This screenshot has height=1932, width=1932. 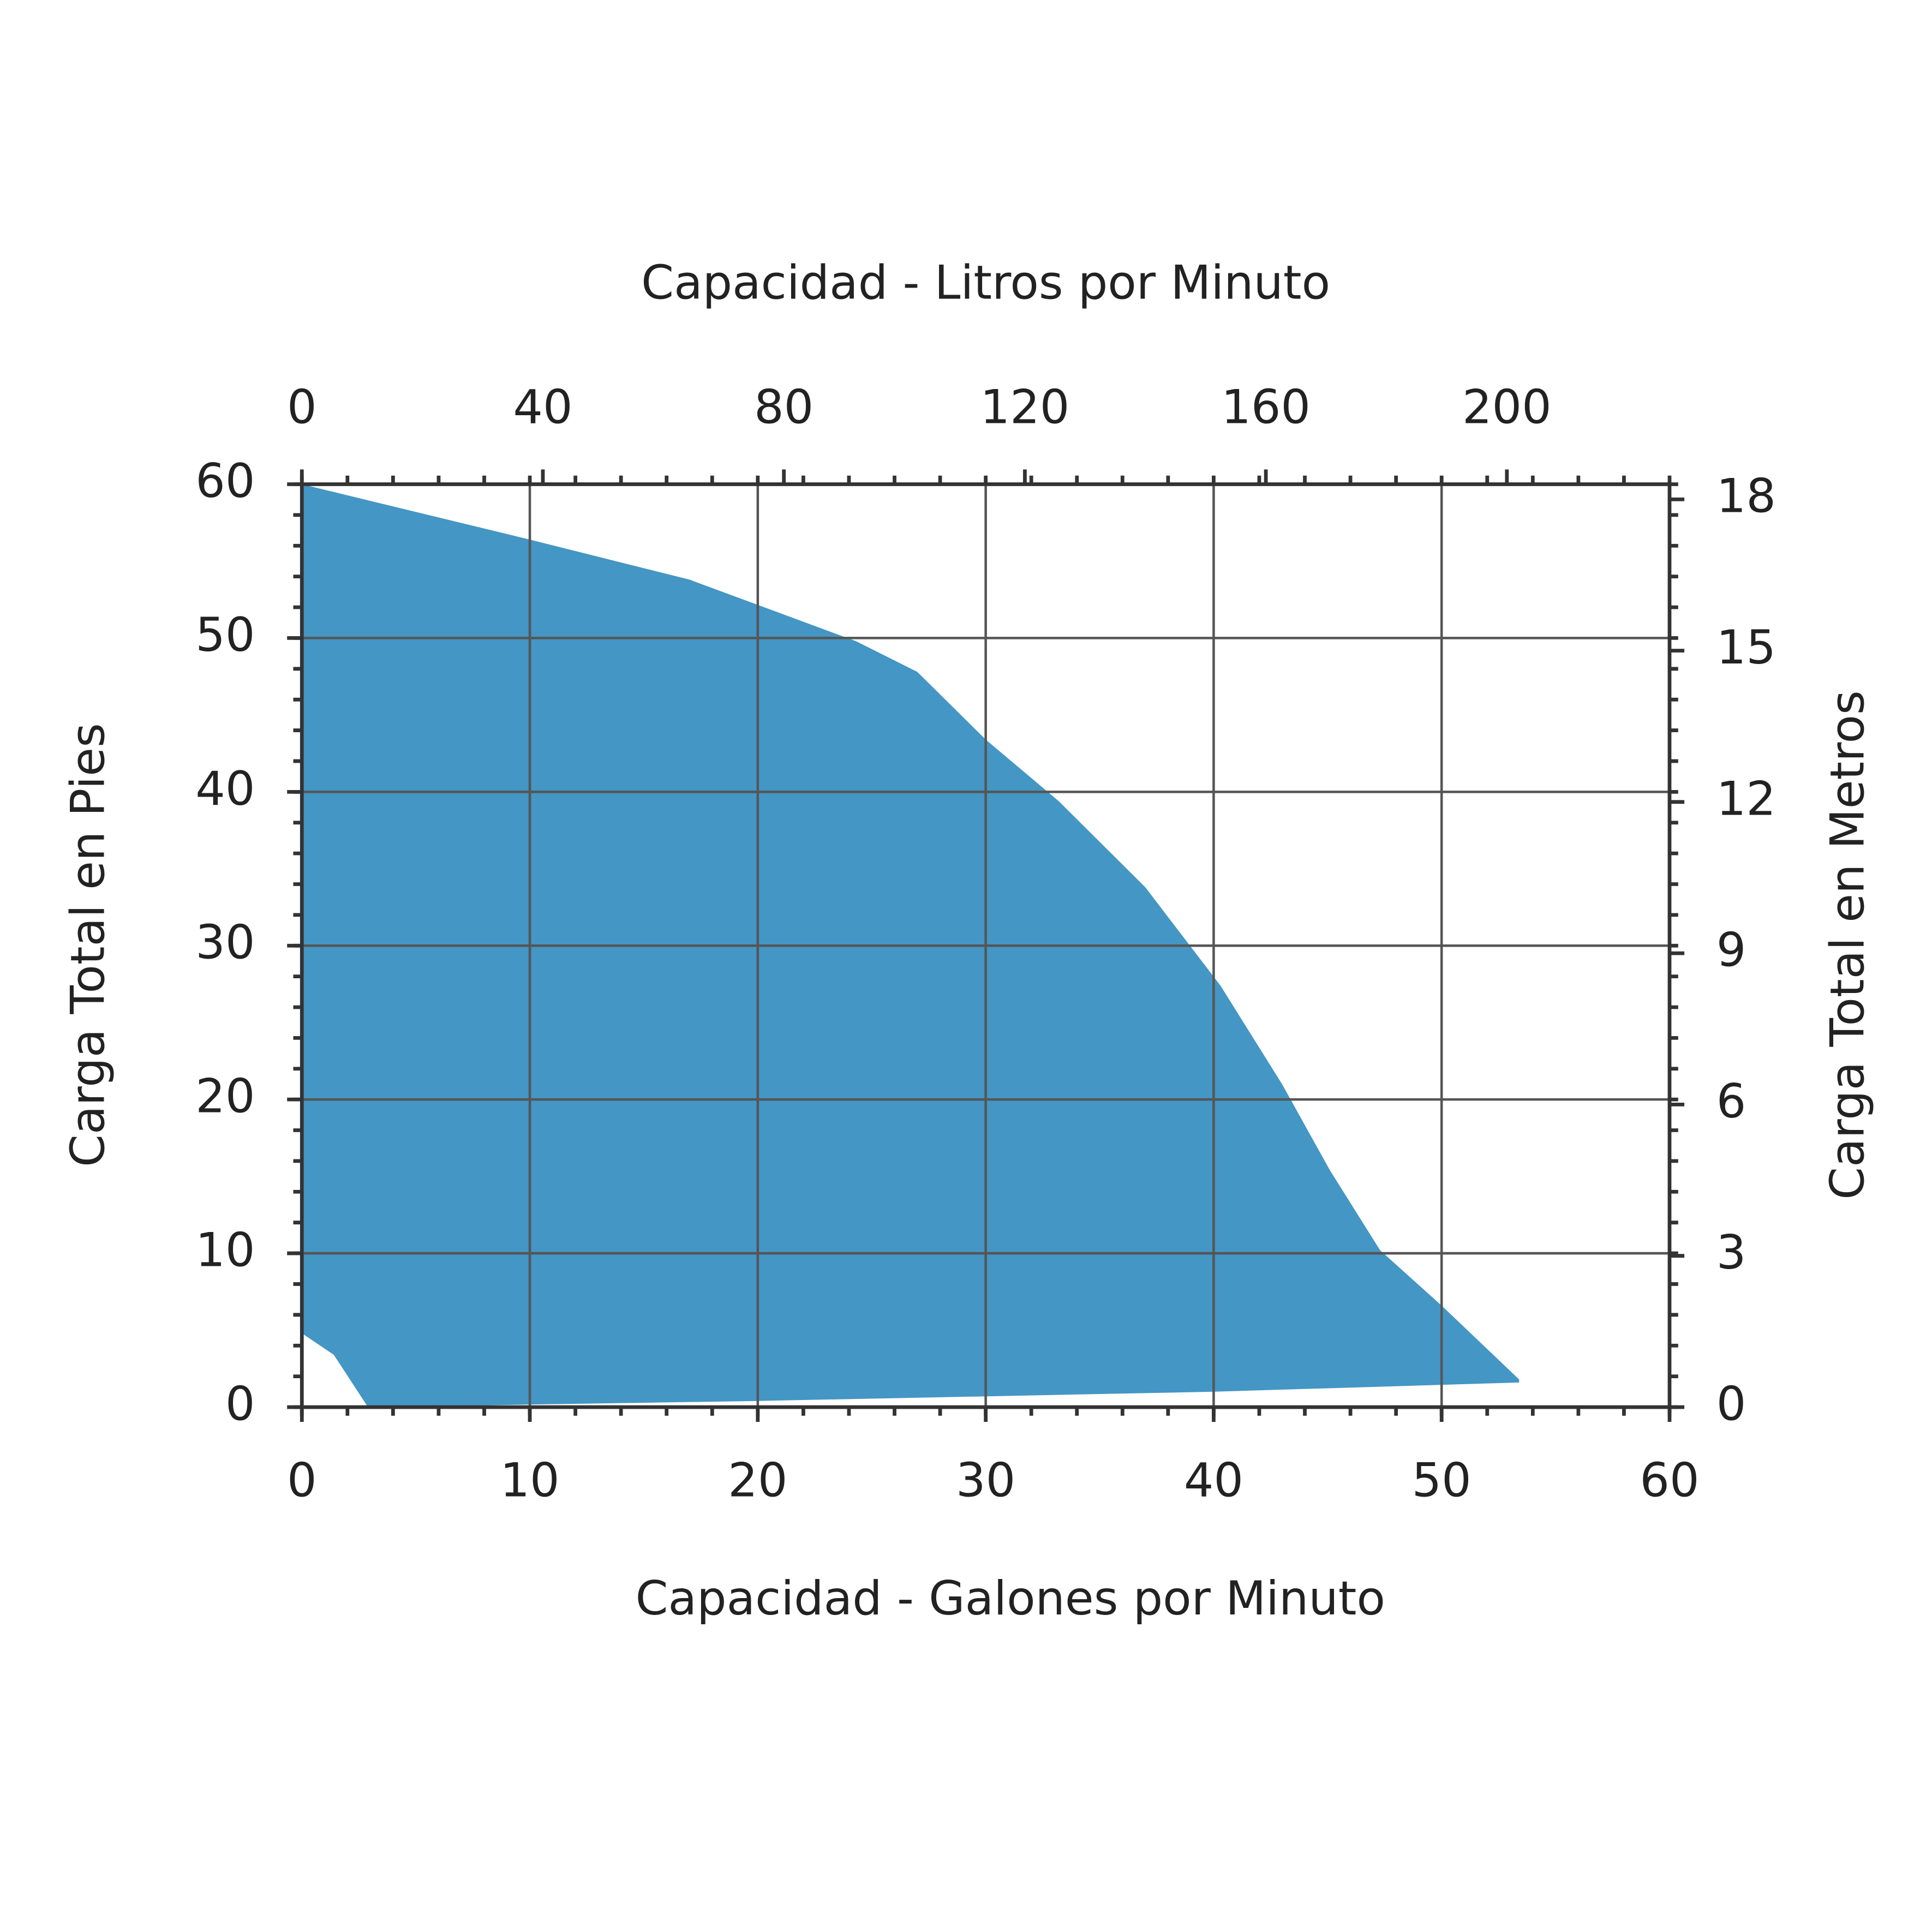 I want to click on y-tick-label: 20, so click(x=225, y=1097).